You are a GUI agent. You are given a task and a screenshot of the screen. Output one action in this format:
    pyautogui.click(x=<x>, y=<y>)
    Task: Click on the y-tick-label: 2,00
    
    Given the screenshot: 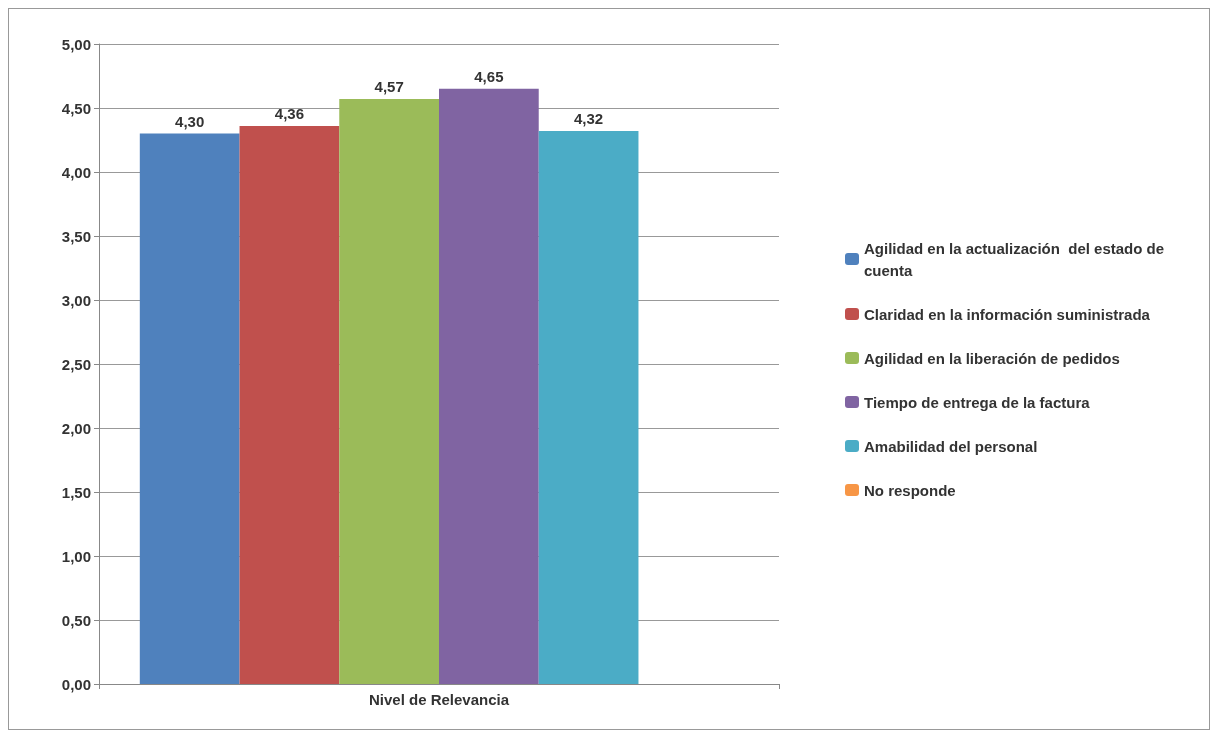 What is the action you would take?
    pyautogui.click(x=76, y=428)
    